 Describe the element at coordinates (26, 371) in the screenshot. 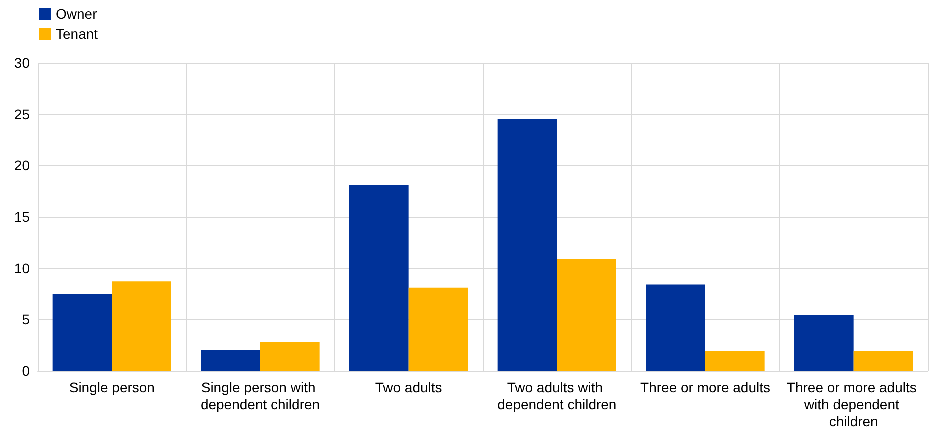

I see `y-tick-label: 0` at that location.